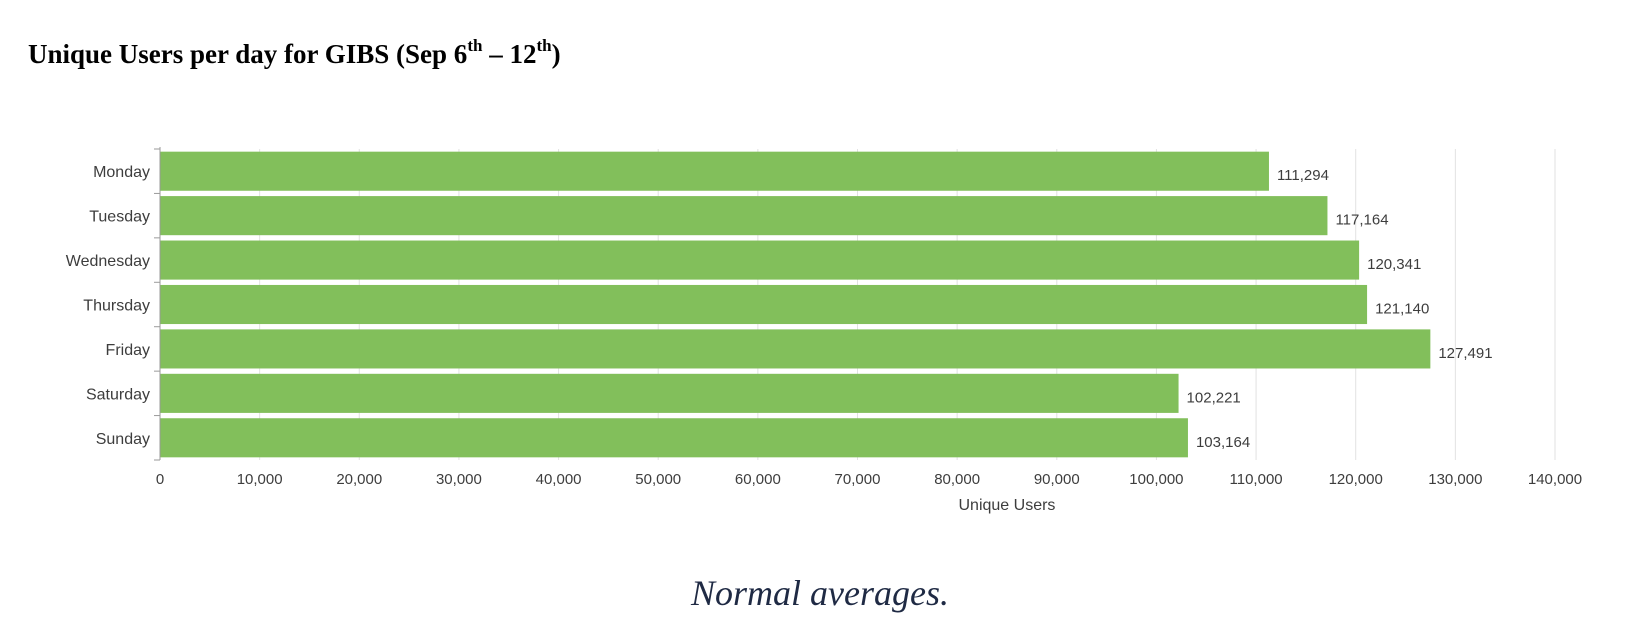 The width and height of the screenshot is (1640, 639). Describe the element at coordinates (1303, 175) in the screenshot. I see `data-label: 111,294` at that location.